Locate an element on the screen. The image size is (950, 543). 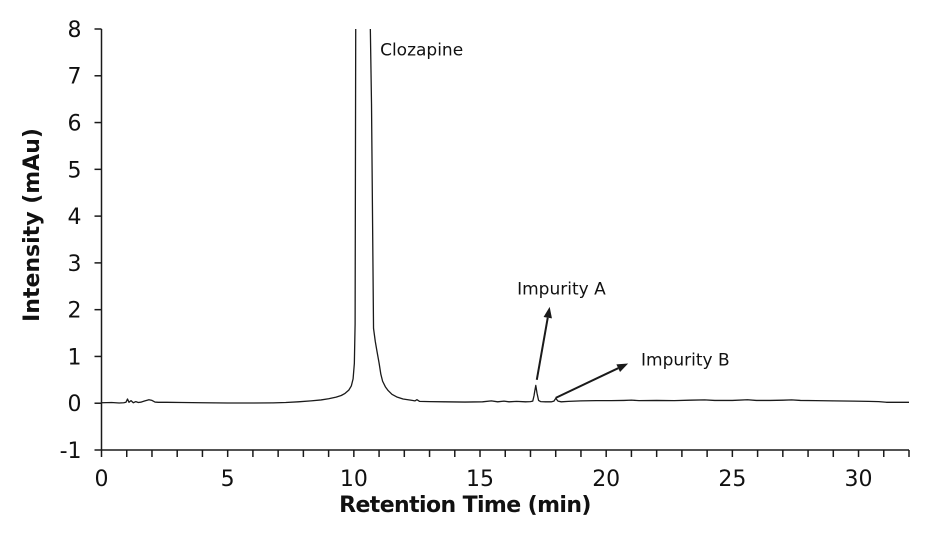
y-tick-label: 8 is located at coordinates (75, 30).